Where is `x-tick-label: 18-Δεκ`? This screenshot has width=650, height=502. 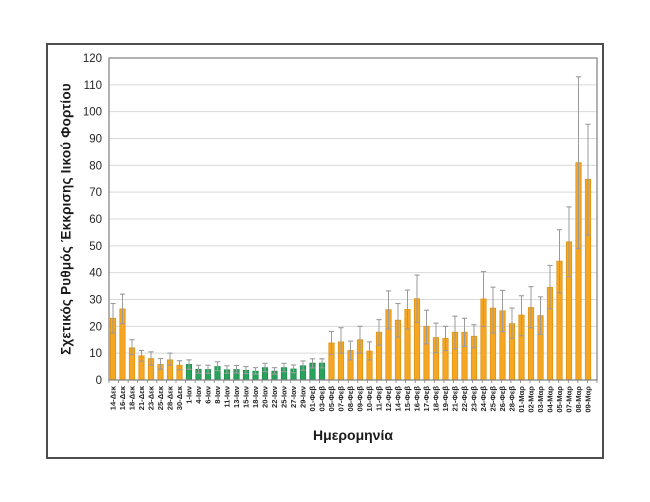 x-tick-label: 18-Δεκ is located at coordinates (132, 397).